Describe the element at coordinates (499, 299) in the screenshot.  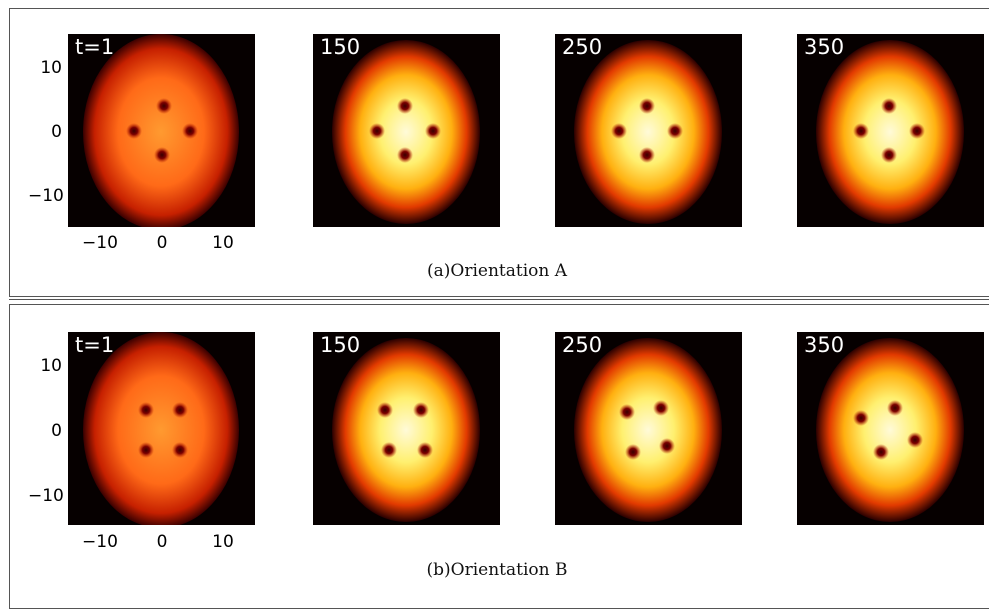
I see `panel-divider` at that location.